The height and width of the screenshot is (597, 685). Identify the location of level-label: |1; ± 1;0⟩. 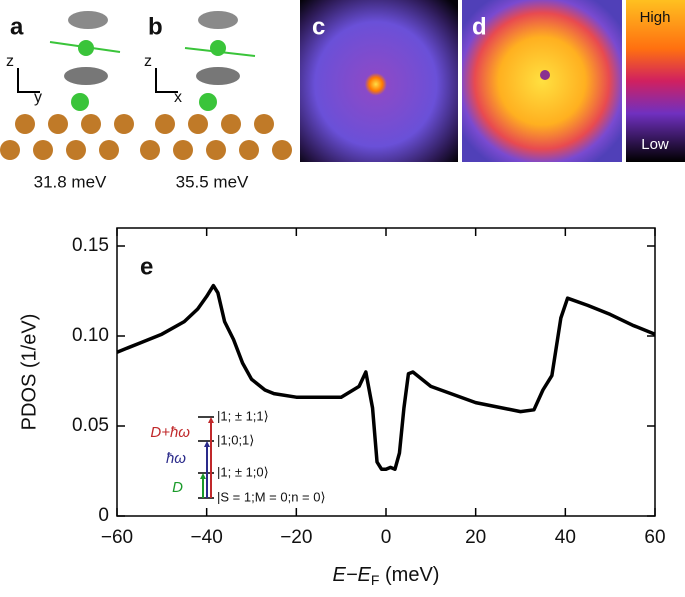
(243, 471).